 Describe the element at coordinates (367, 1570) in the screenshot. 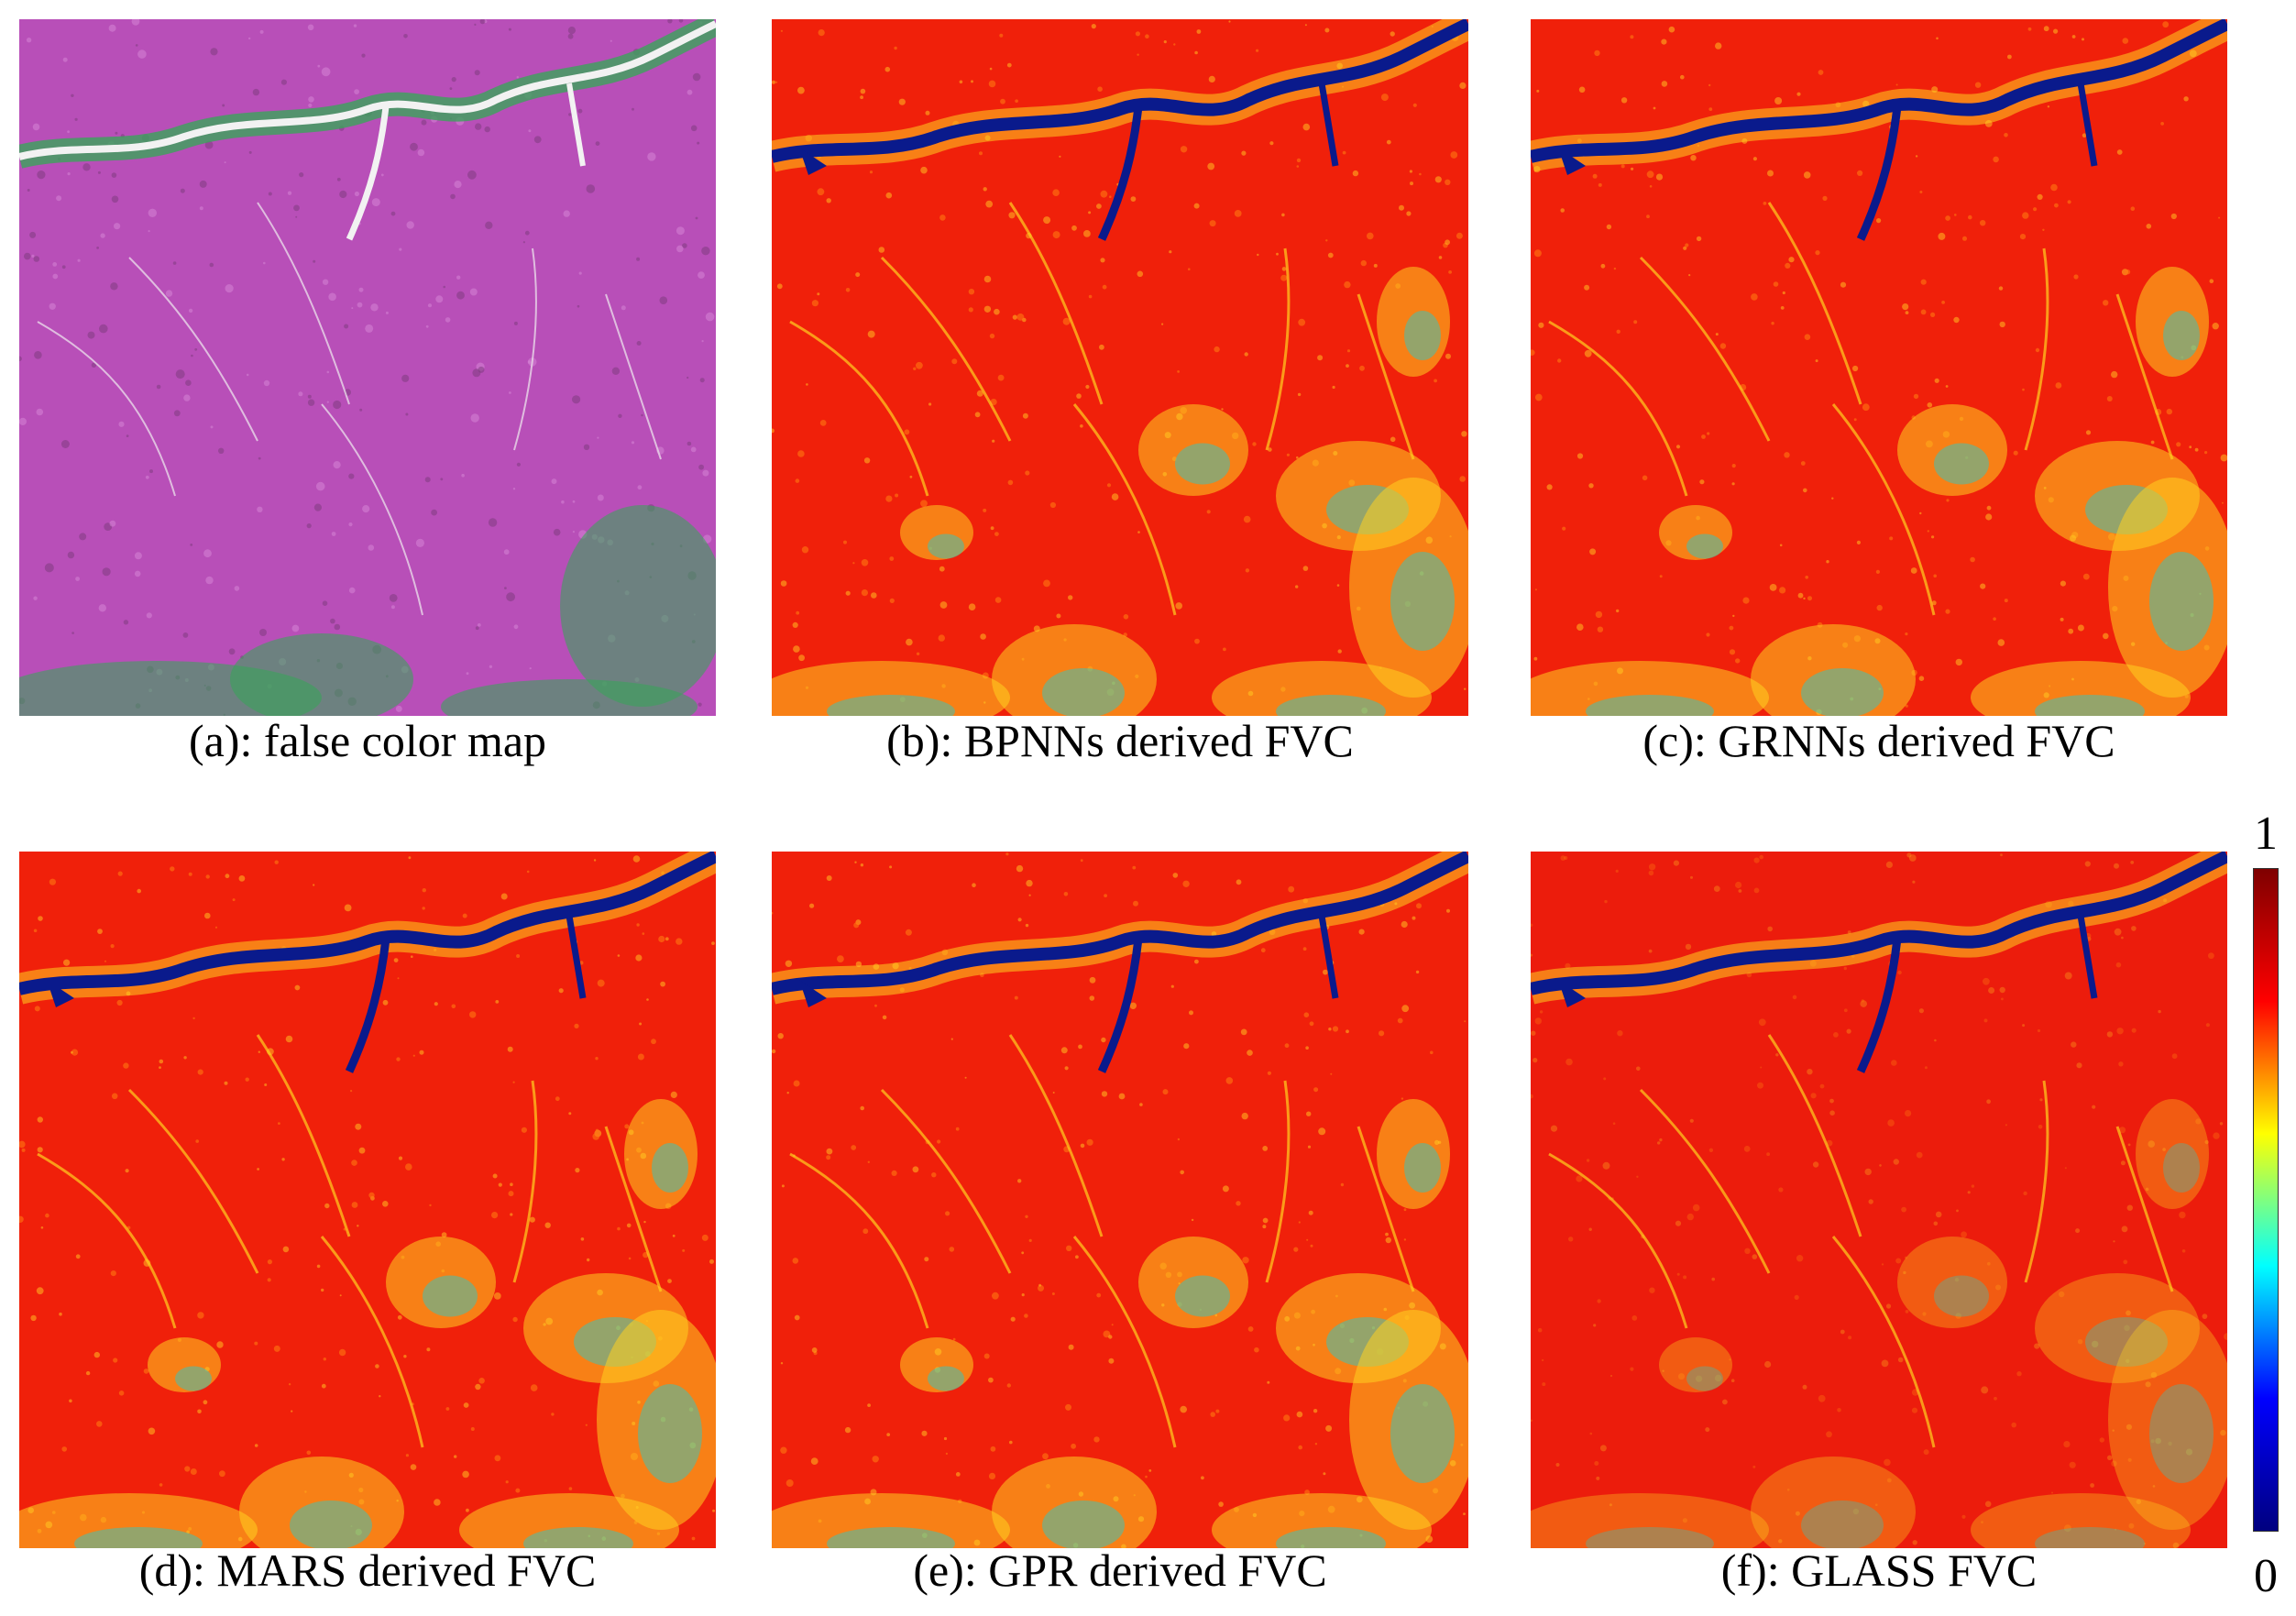

I see `caption-d: (d): MARS derived FVC` at that location.